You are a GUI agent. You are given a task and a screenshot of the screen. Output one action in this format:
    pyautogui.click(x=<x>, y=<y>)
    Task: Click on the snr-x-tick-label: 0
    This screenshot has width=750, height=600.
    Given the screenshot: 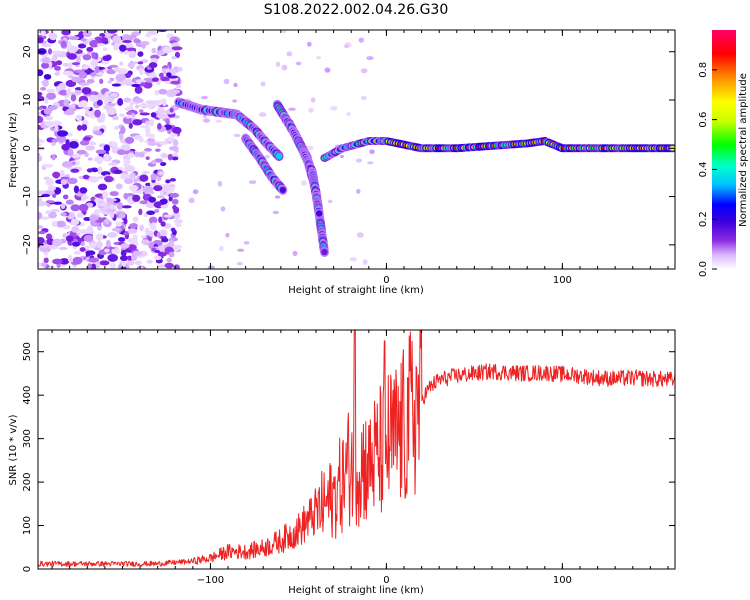 What is the action you would take?
    pyautogui.click(x=386, y=580)
    